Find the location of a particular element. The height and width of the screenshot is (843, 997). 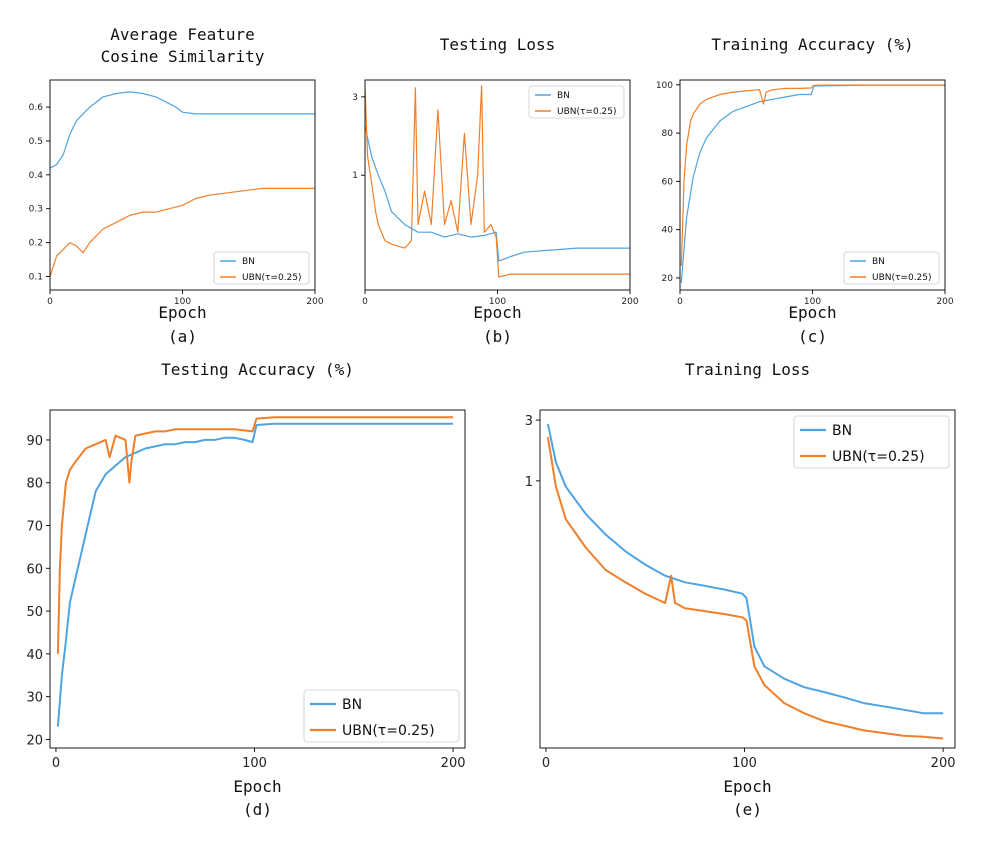

panel-label: (e) is located at coordinates (747, 809).